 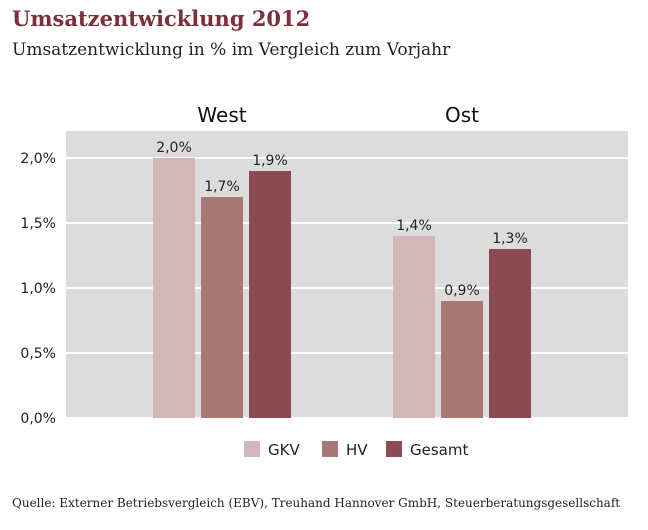 I want to click on y-tick-label: 1,0%, so click(x=38, y=289).